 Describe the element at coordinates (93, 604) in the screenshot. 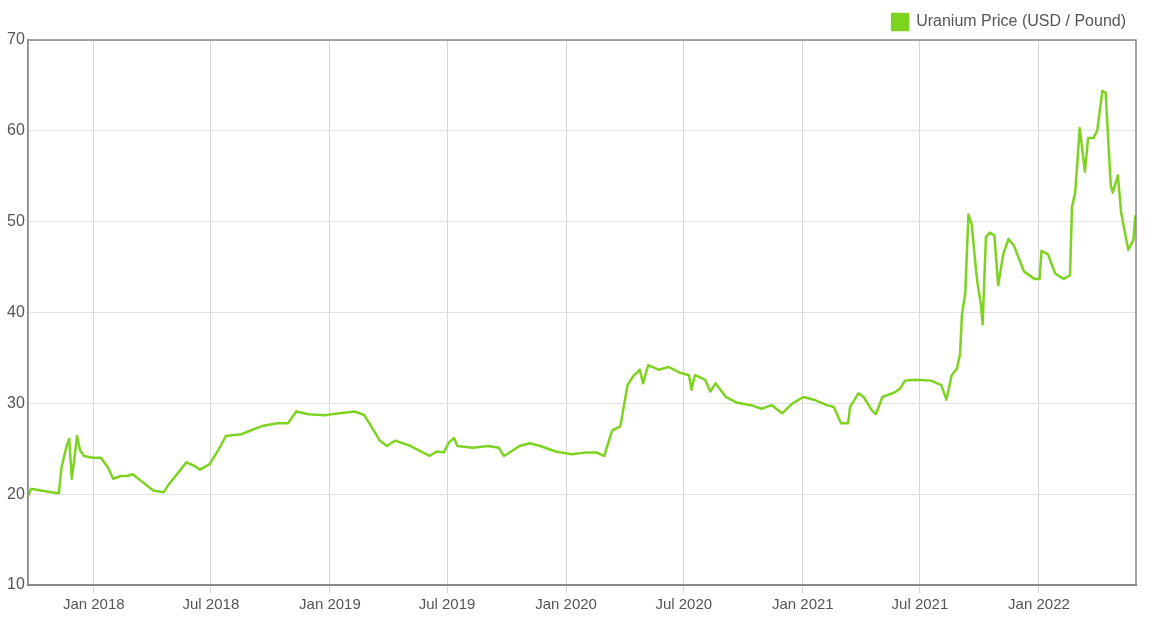

I see `x-tick-label: Jan 2018` at that location.